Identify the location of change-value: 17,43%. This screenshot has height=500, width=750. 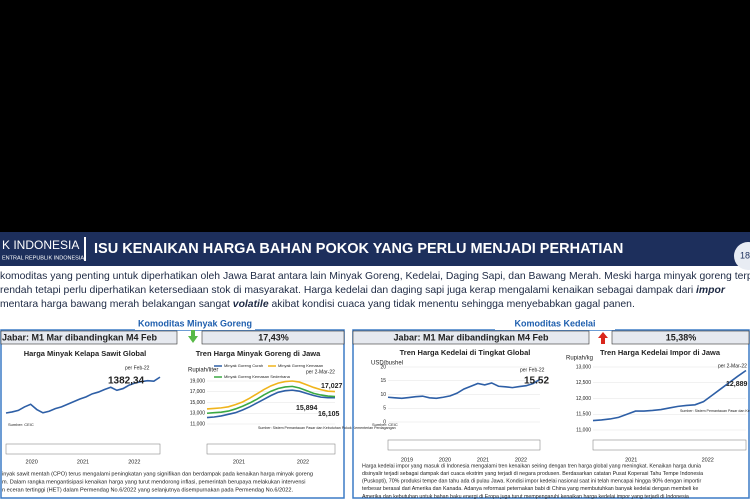
(273, 337).